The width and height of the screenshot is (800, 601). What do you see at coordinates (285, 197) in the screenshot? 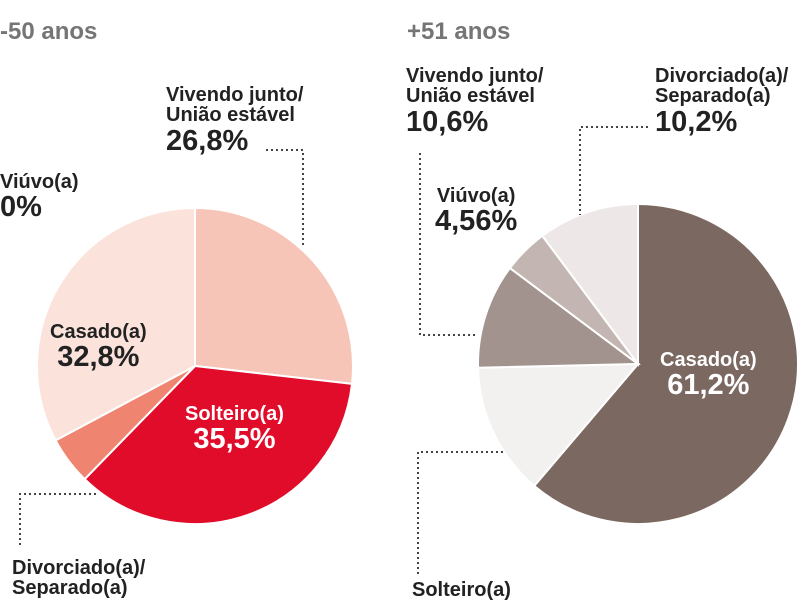
I see `leader-vivendo-left` at bounding box center [285, 197].